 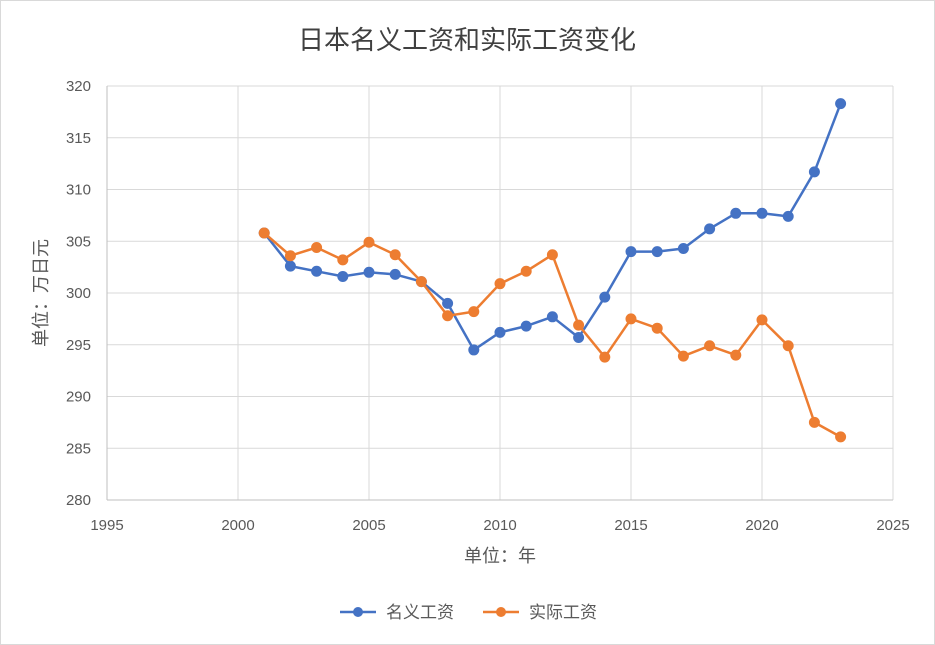 I want to click on y-tick-label: 290, so click(x=78, y=397).